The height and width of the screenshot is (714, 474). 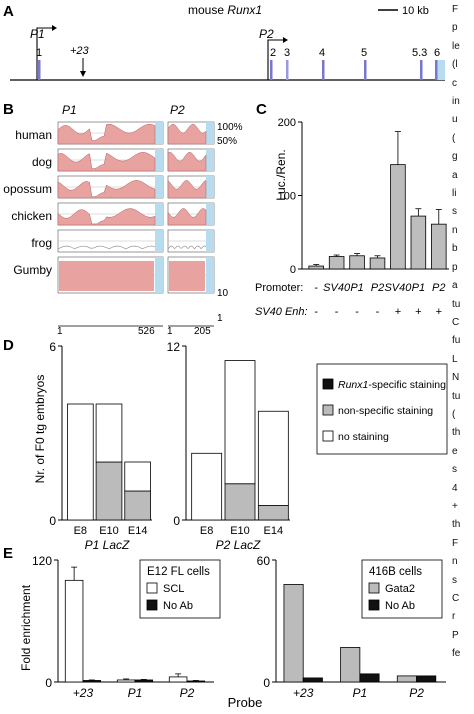 I want to click on legend-specific-swatch, so click(x=328, y=384).